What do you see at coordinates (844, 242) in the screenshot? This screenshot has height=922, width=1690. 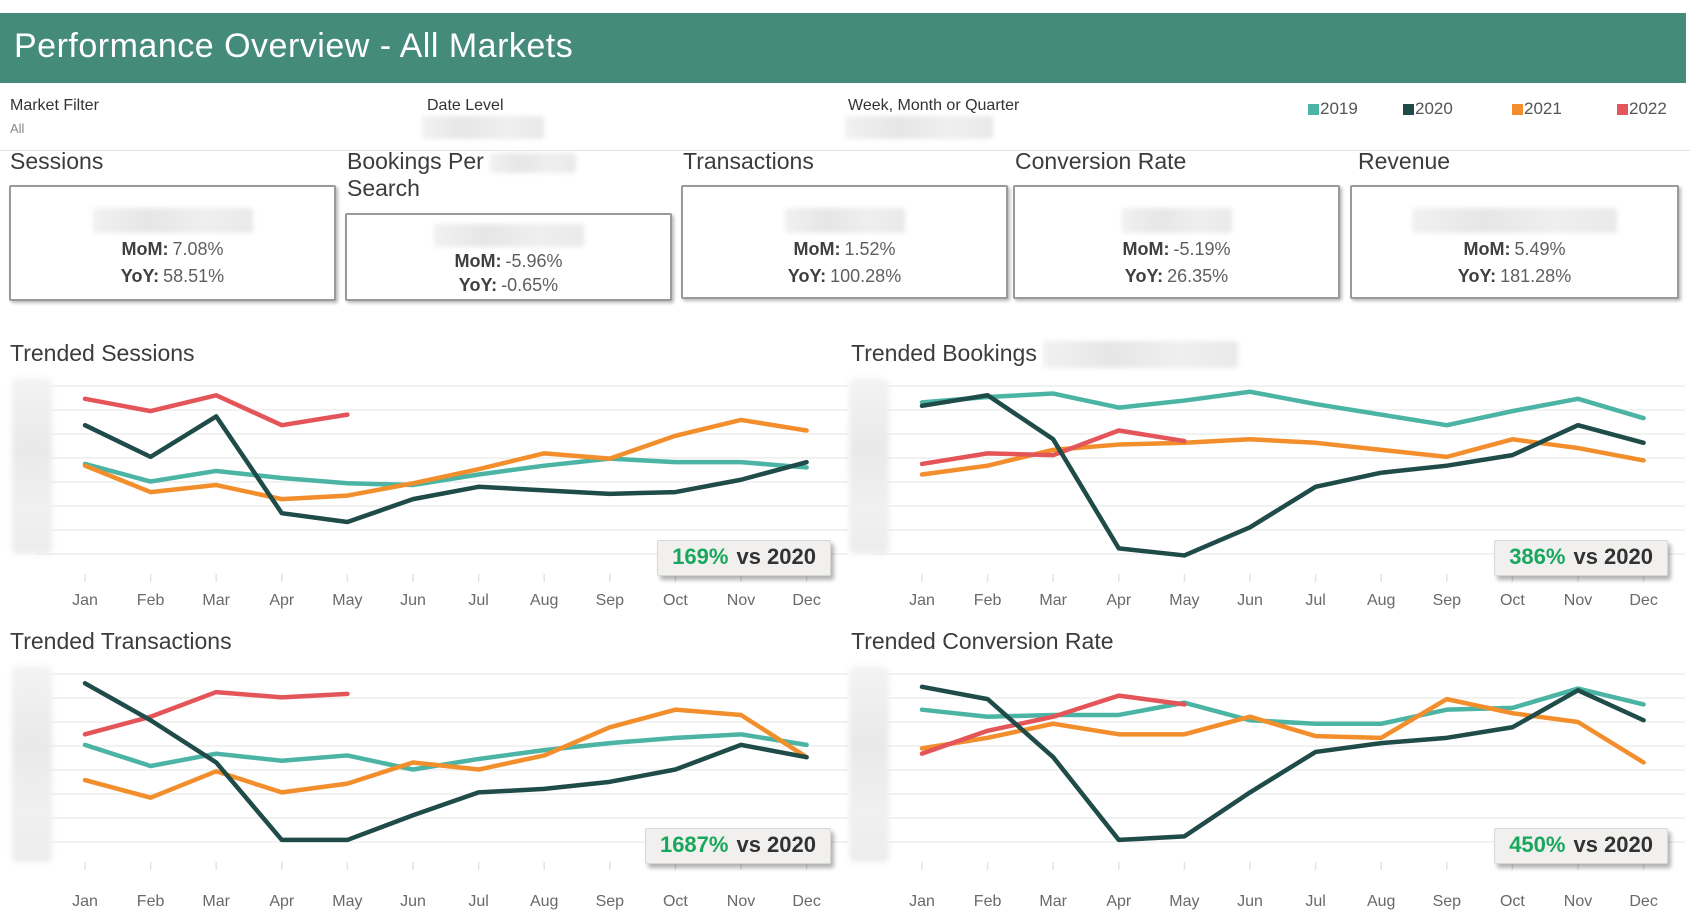 I see `kpi-card-transactions: MoM: 1.52% YoY: 100.28%` at bounding box center [844, 242].